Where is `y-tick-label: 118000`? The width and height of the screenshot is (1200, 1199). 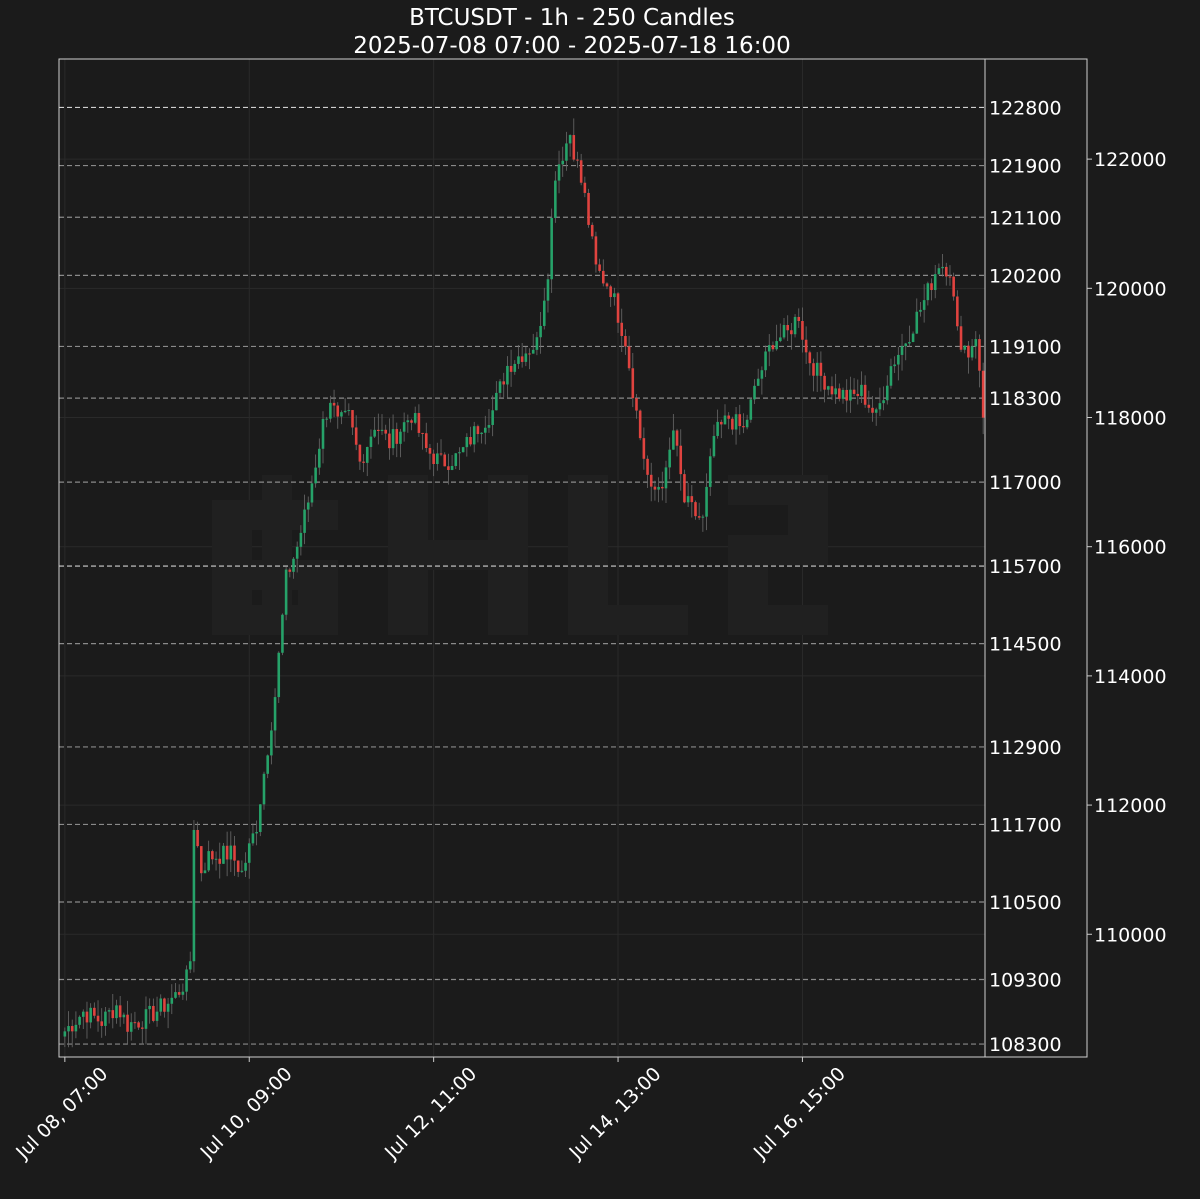 y-tick-label: 118000 is located at coordinates (1130, 419).